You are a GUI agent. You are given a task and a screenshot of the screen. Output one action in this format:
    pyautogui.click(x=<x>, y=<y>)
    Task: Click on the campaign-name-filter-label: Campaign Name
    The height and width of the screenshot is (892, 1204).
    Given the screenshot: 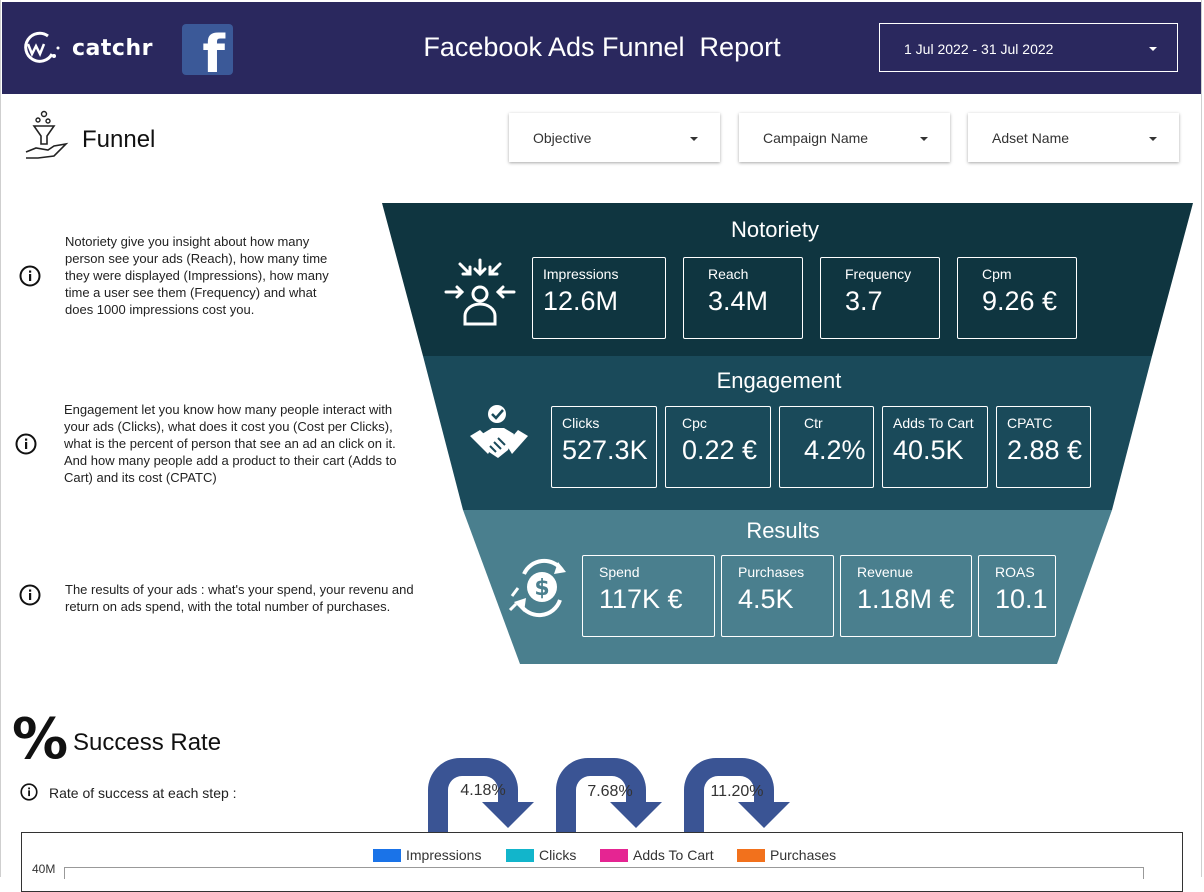 What is the action you would take?
    pyautogui.click(x=816, y=138)
    